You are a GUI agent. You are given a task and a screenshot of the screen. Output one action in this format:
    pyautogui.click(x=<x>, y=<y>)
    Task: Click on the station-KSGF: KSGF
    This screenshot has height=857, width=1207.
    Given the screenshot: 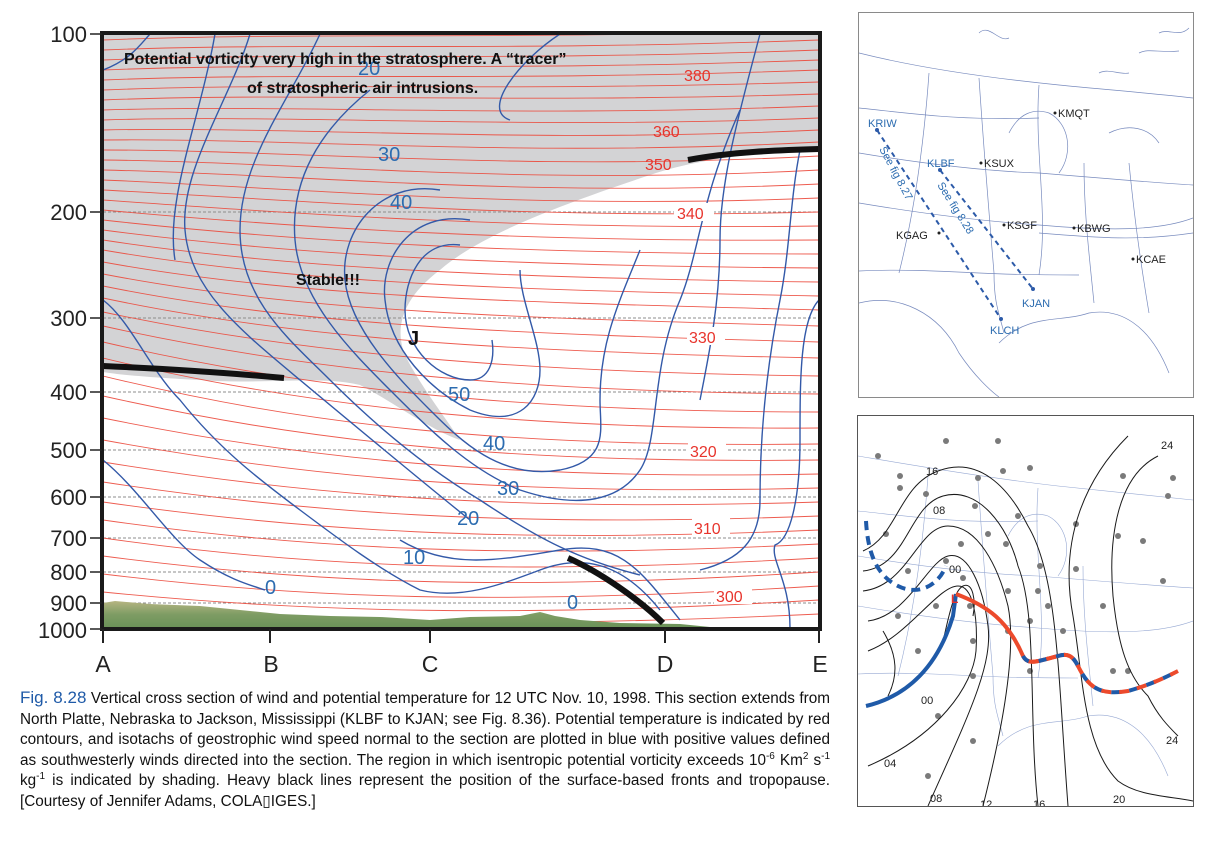 What is the action you would take?
    pyautogui.click(x=1022, y=226)
    